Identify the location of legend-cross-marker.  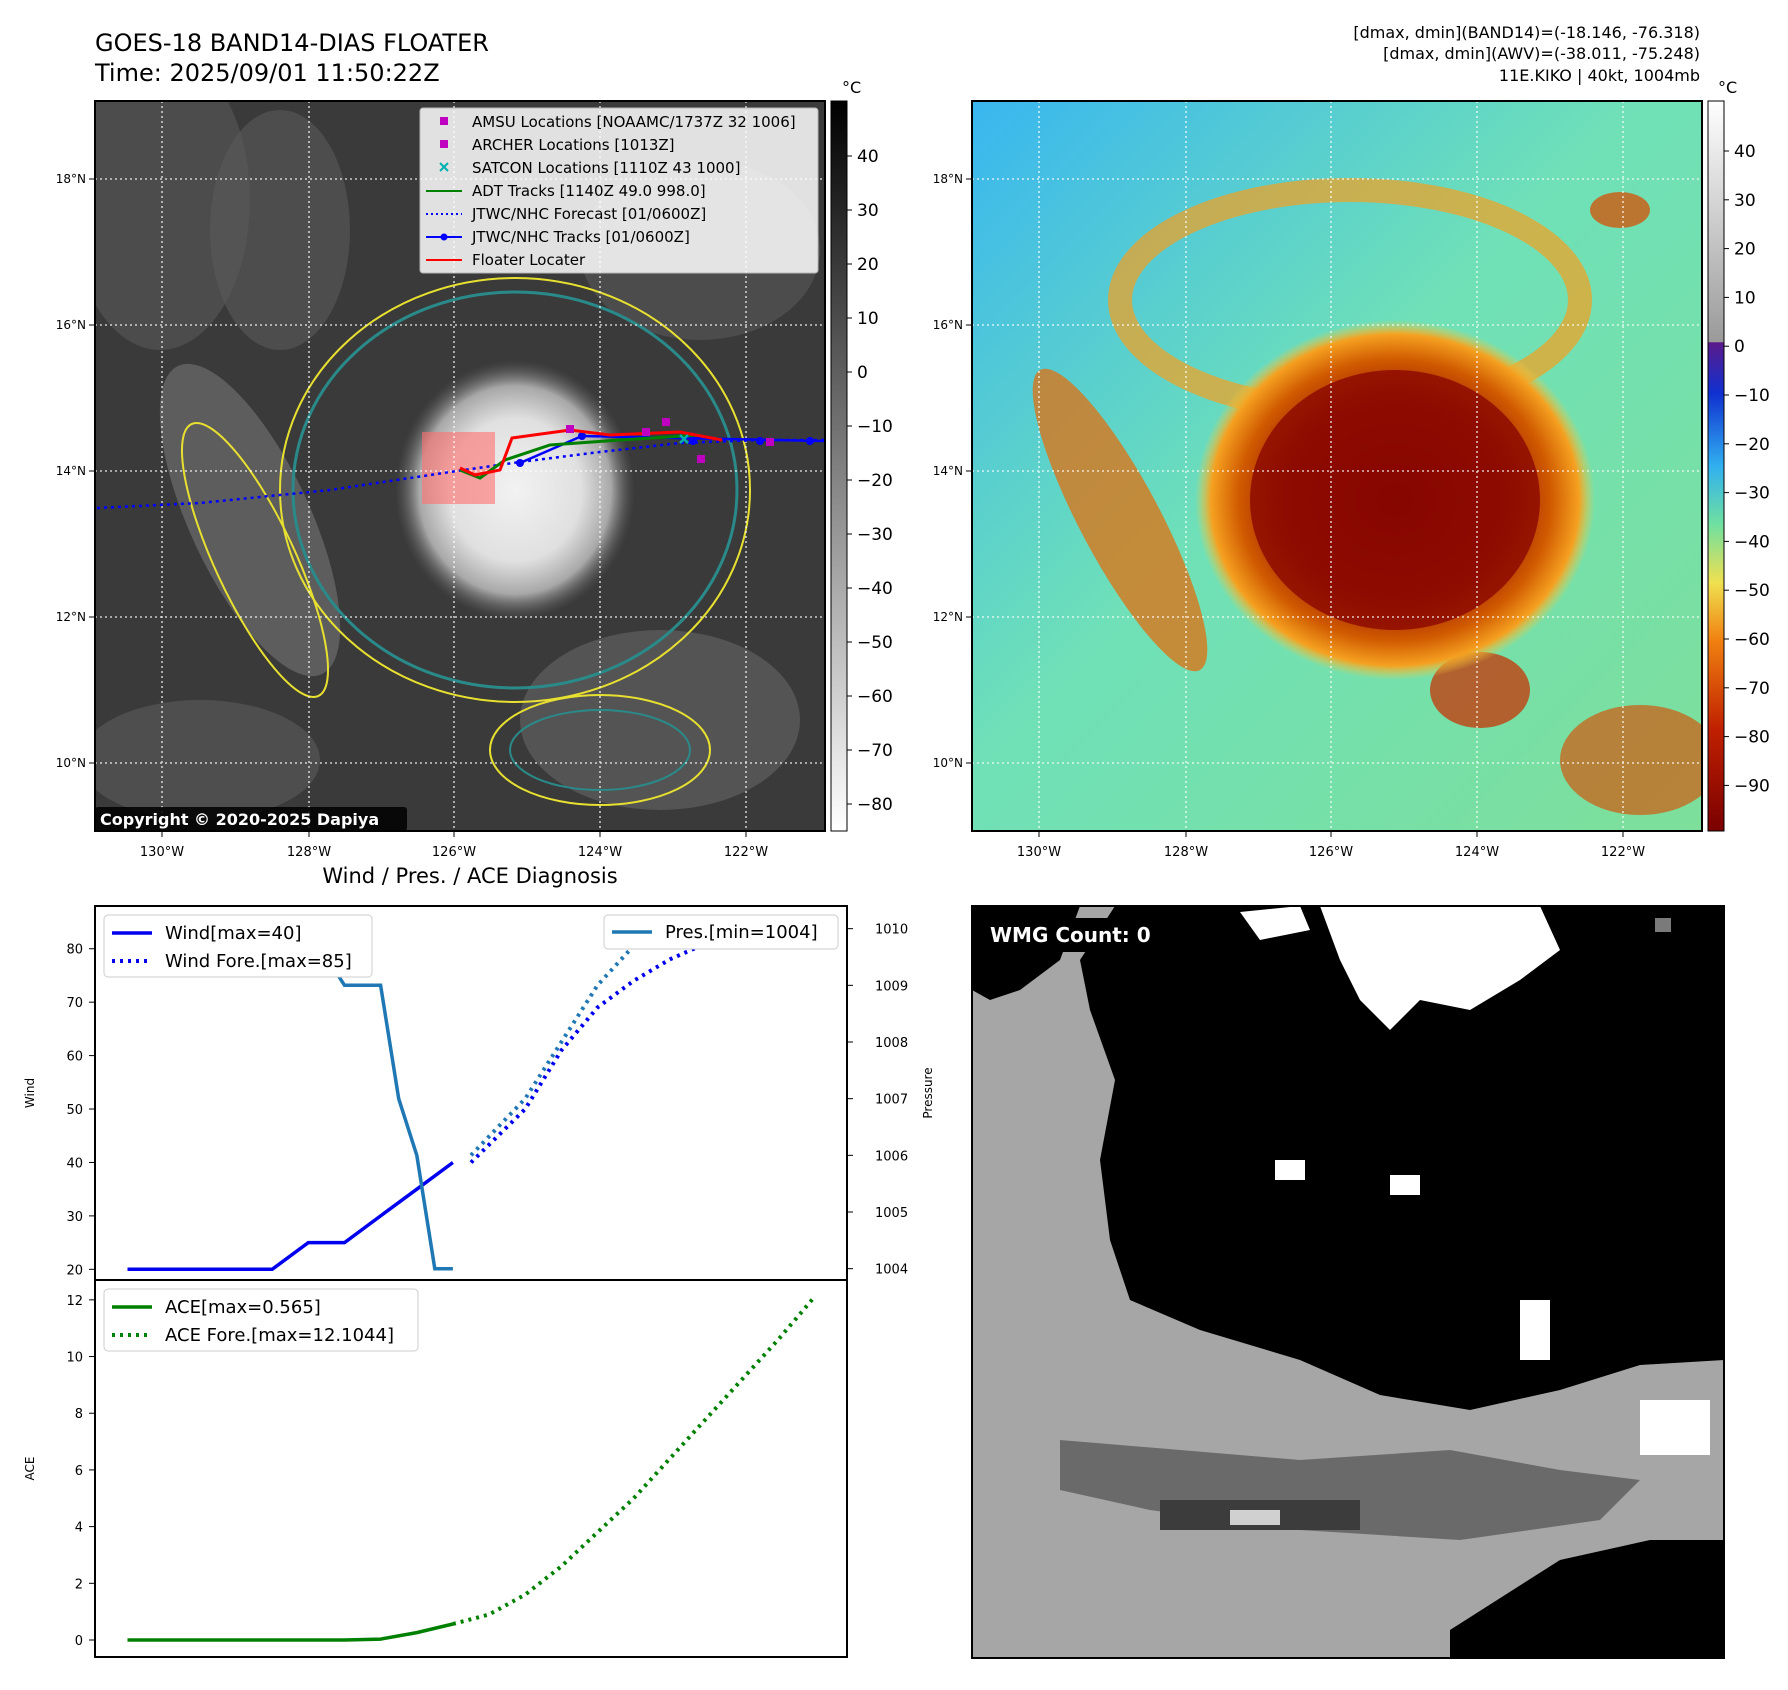
(444, 167).